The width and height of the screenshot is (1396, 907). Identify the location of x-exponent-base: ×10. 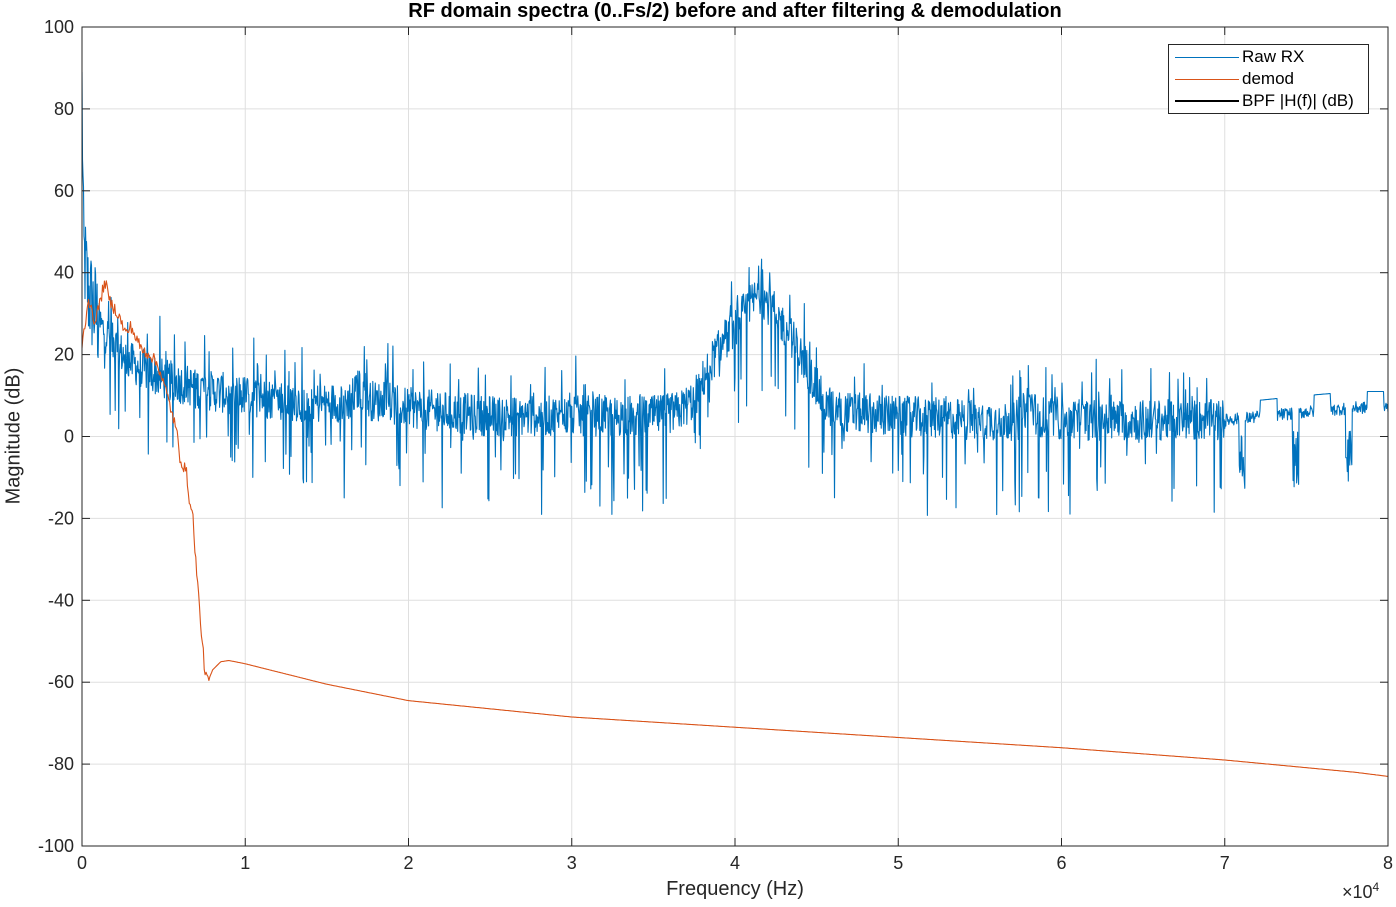
(1357, 892).